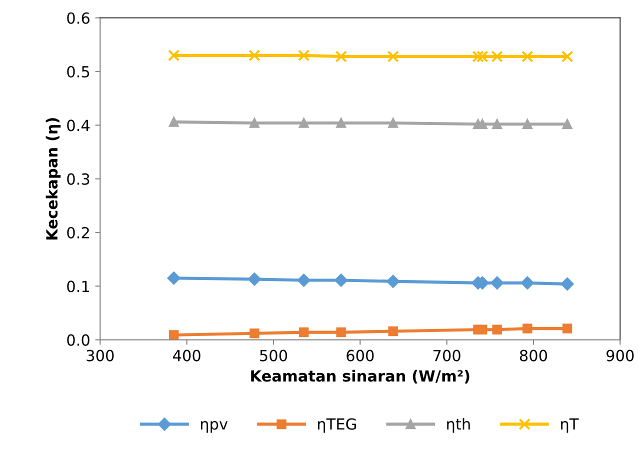 The width and height of the screenshot is (638, 470). I want to click on y-tick-label: 0.2, so click(78, 232).